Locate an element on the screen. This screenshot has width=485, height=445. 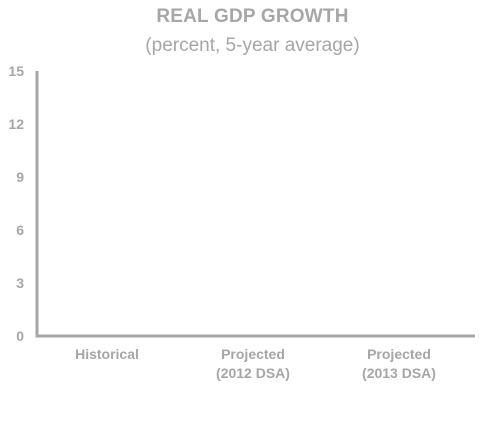
x-category-label-line: Historical is located at coordinates (107, 354).